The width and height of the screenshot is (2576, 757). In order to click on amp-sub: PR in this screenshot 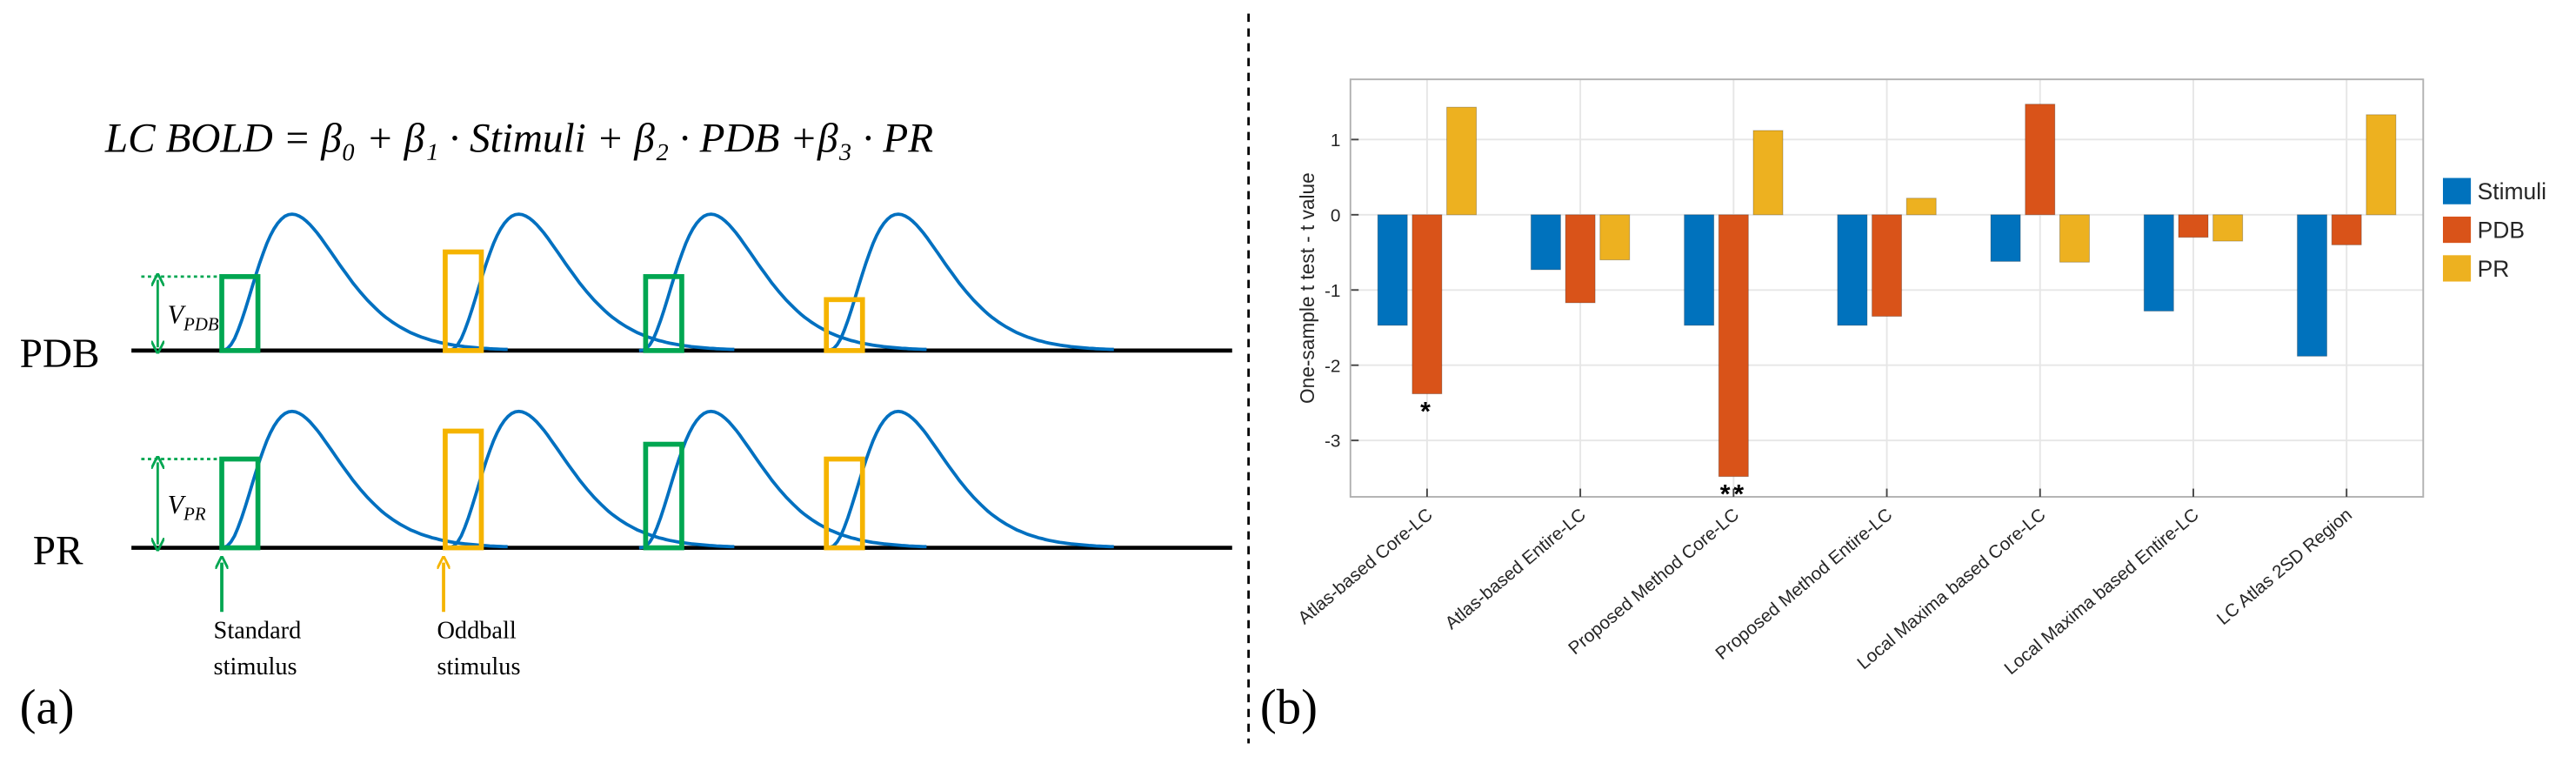, I will do `click(194, 514)`.